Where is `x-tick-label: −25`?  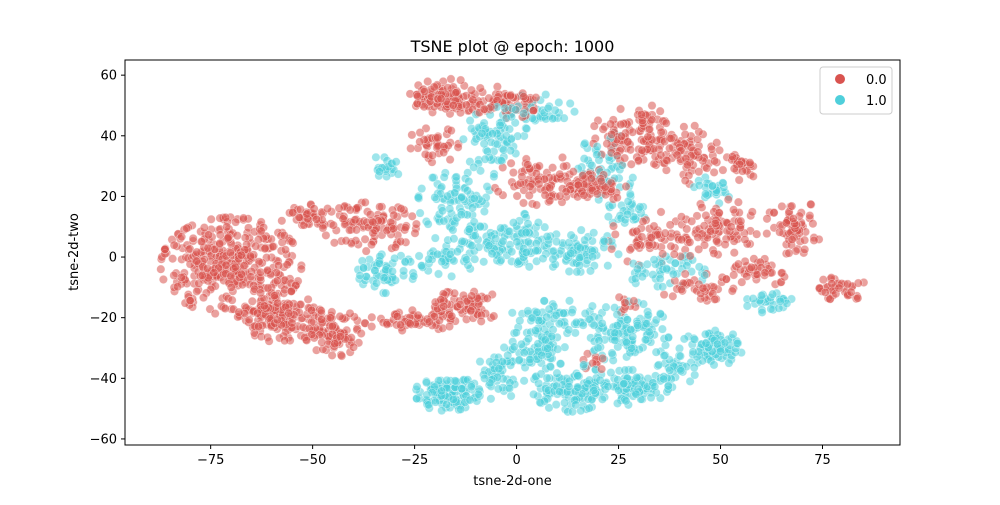
x-tick-label: −25 is located at coordinates (414, 460).